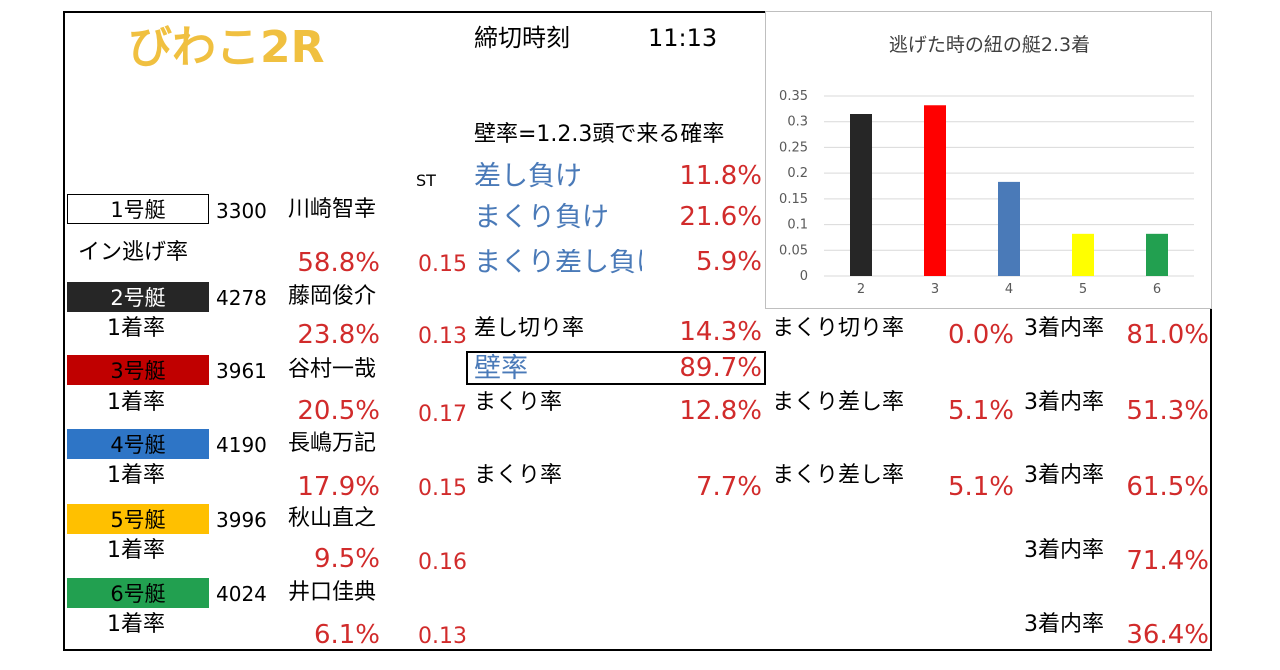 This screenshot has height=670, width=1280. What do you see at coordinates (332, 369) in the screenshot?
I see `racer-name-3: 谷村一哉` at bounding box center [332, 369].